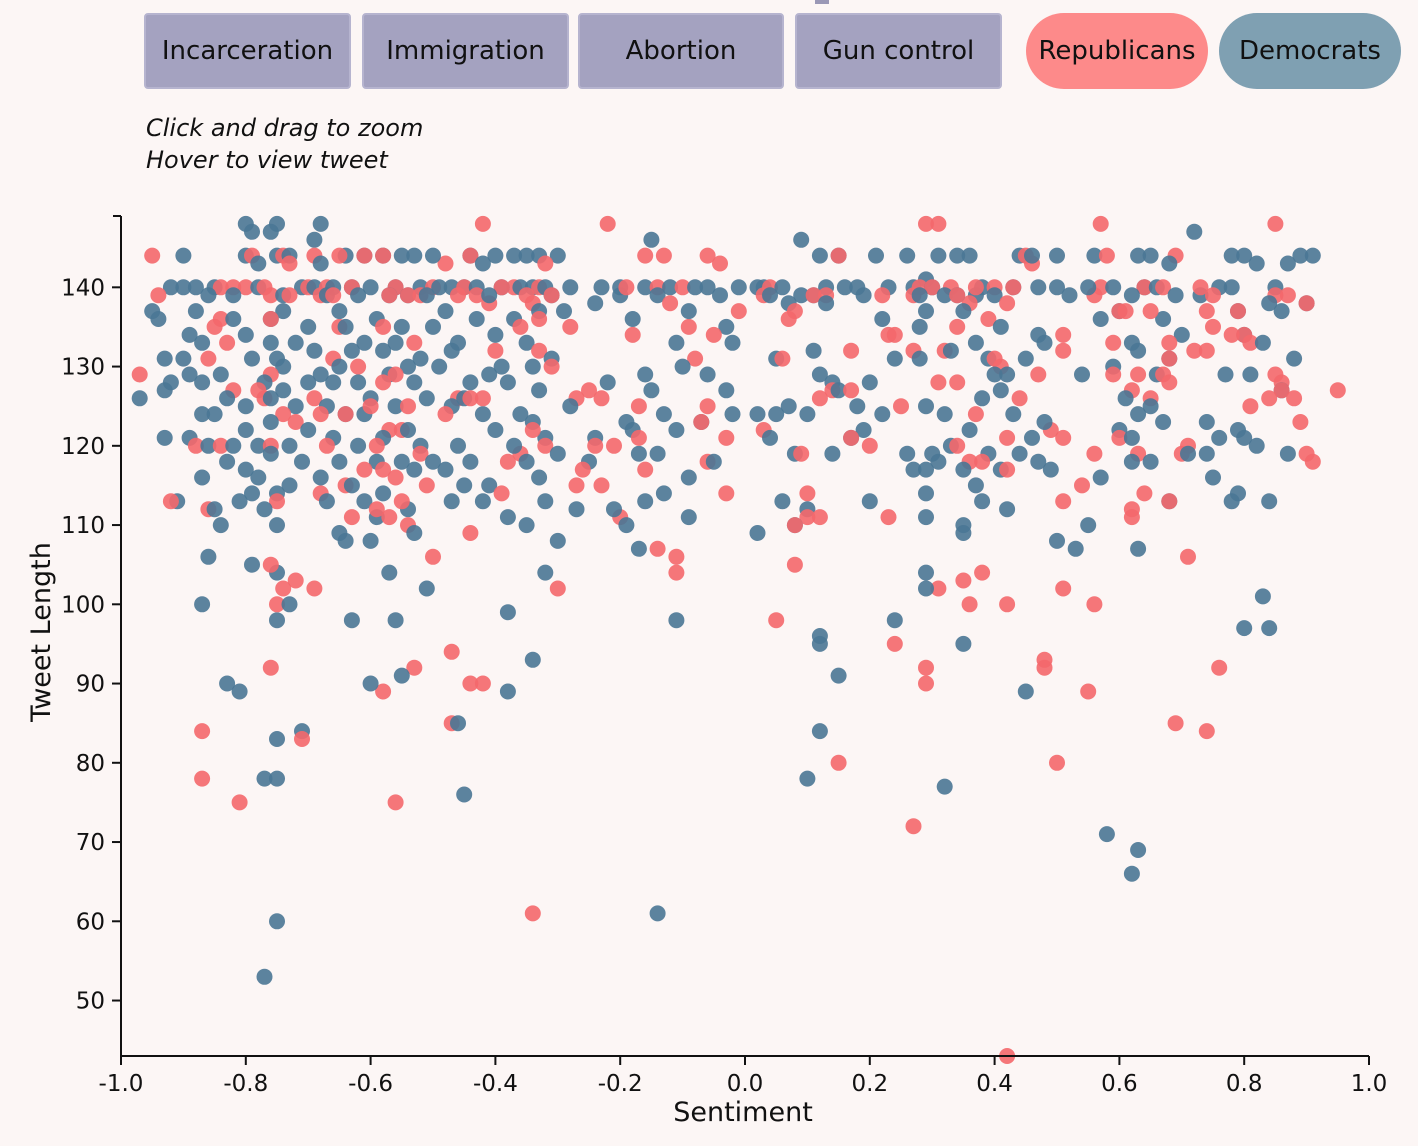  Describe the element at coordinates (465, 51) in the screenshot. I see `immigration-button: Immigration` at that location.